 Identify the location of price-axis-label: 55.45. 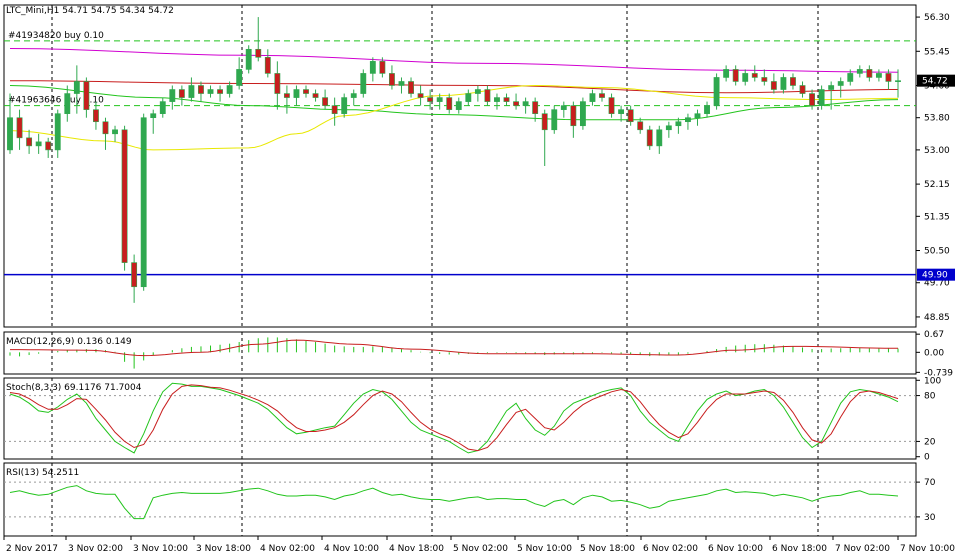
(937, 52).